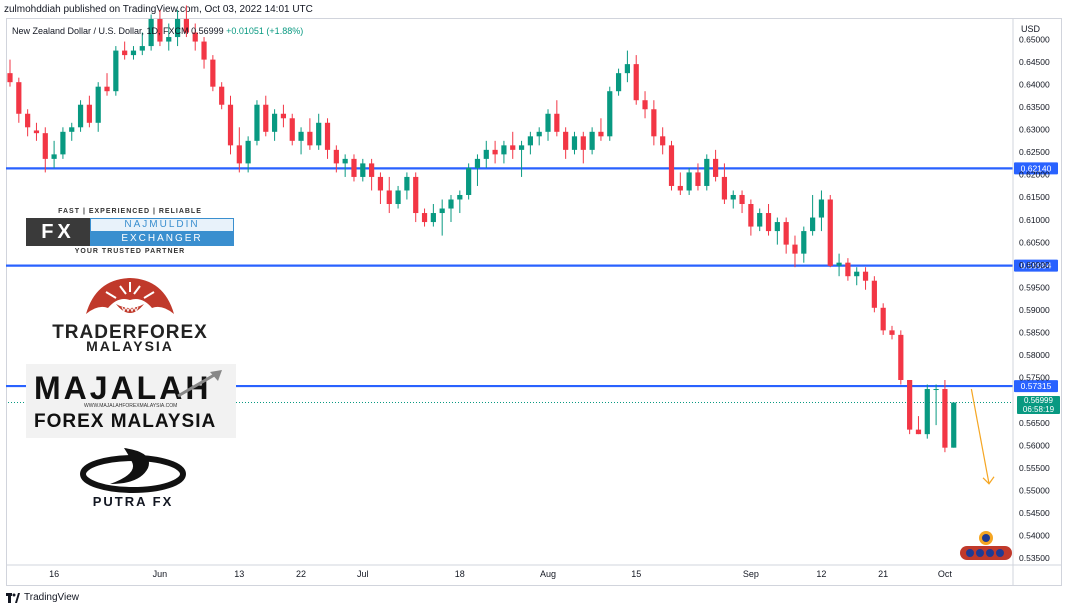 The image size is (1068, 607). What do you see at coordinates (1034, 491) in the screenshot?
I see `y-tick-label: 0.55000` at bounding box center [1034, 491].